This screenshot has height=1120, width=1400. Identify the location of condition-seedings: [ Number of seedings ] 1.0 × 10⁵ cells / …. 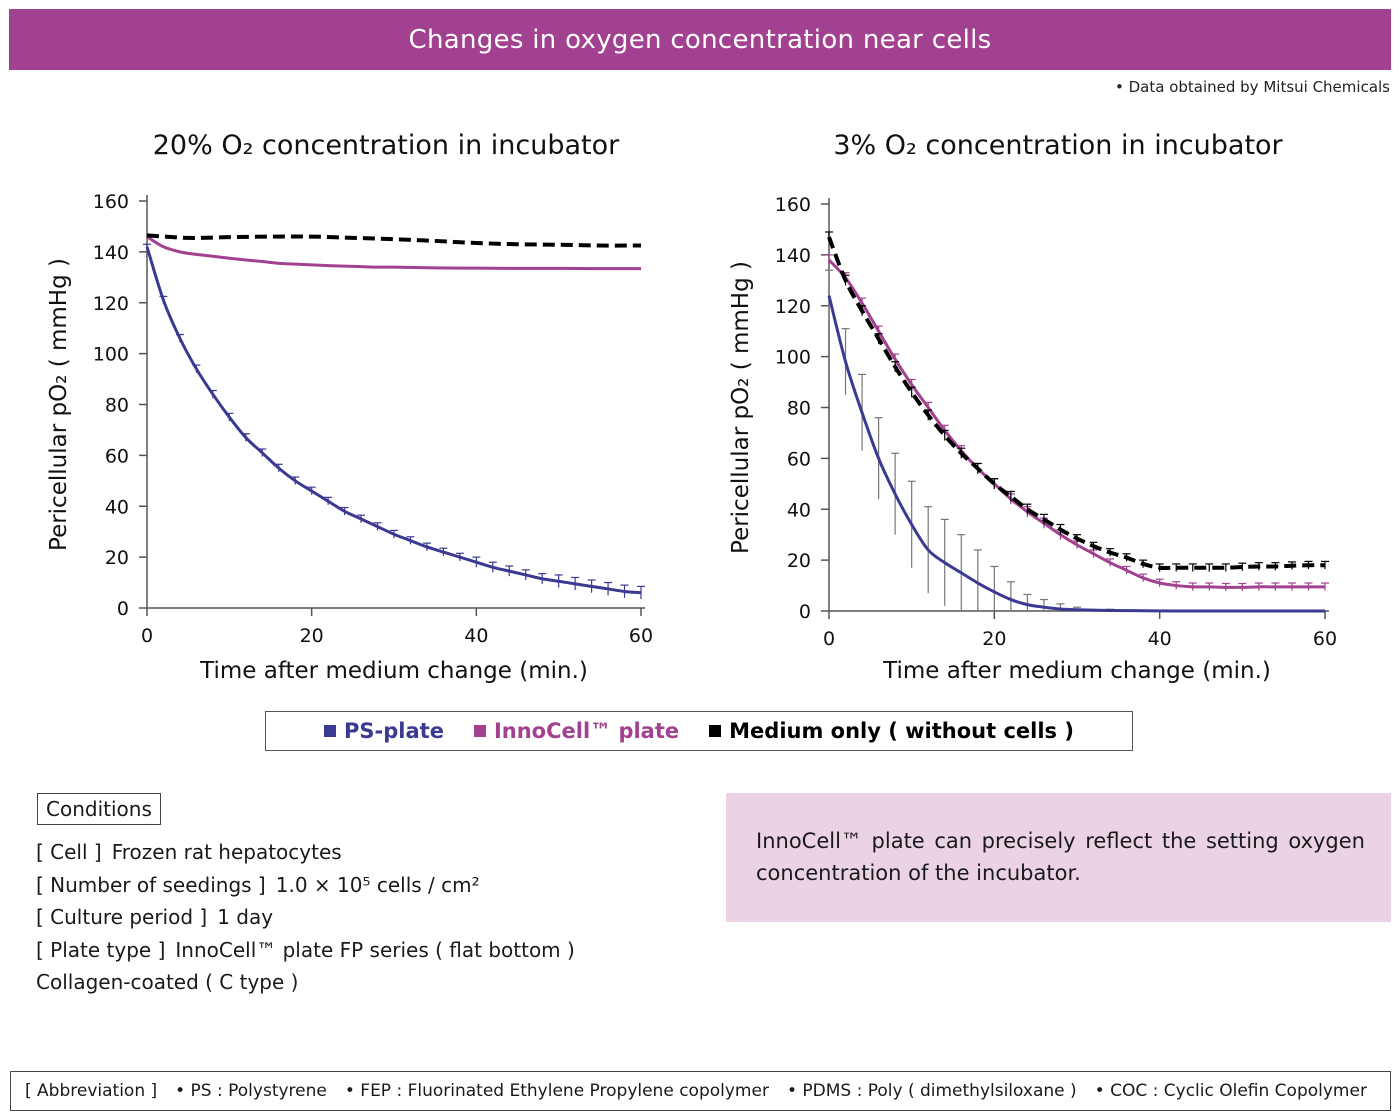
(305, 885).